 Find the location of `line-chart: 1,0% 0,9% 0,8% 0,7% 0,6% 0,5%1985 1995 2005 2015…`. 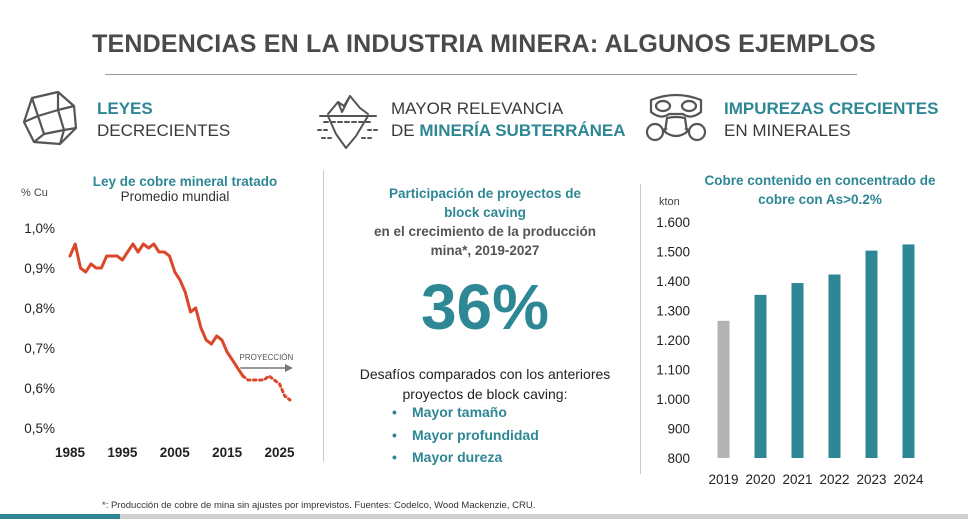

line-chart: 1,0% 0,9% 0,8% 0,7% 0,6% 0,5%1985 1995 2005 2015… is located at coordinates (160, 340).